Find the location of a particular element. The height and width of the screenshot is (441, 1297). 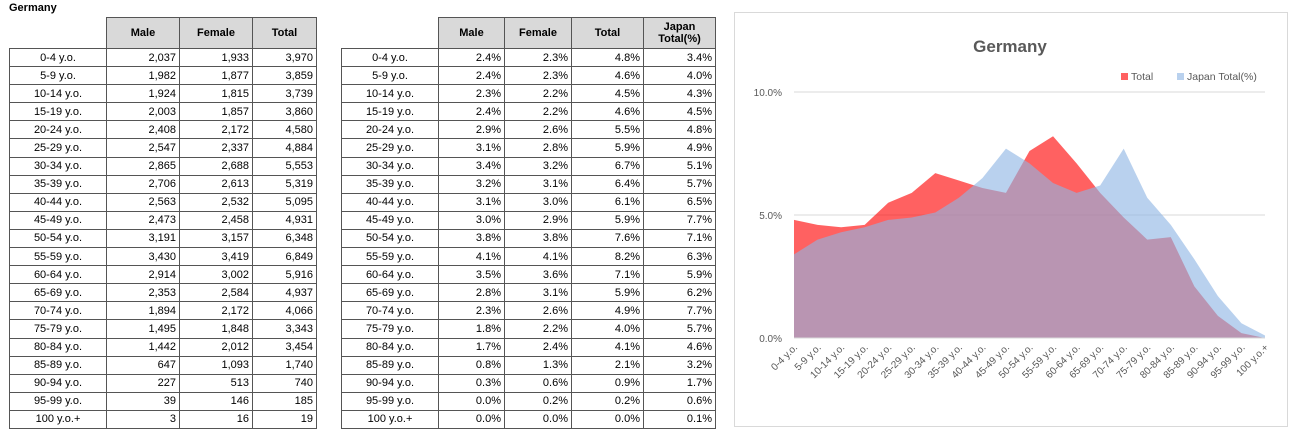

age-group-cell: 75-79 y.o. is located at coordinates (390, 329).